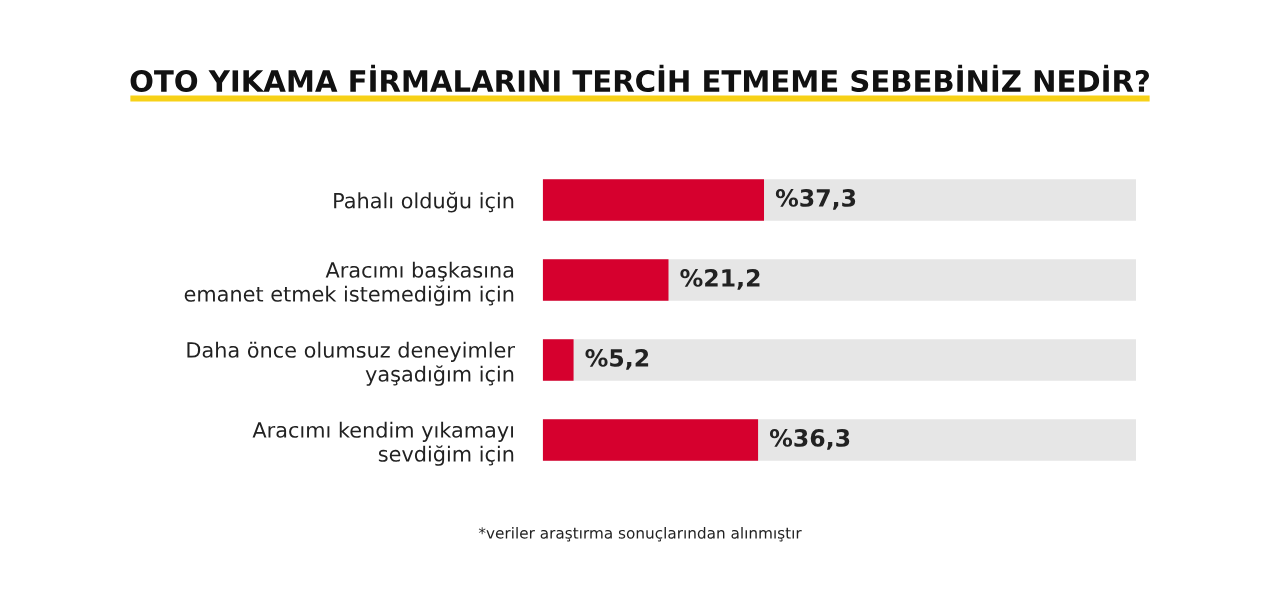  I want to click on chart-title: OTO YIKAMA FİRMALARINI TERCİH ETMEME SEBEBİNİZ NEDİR?, so click(639, 78).